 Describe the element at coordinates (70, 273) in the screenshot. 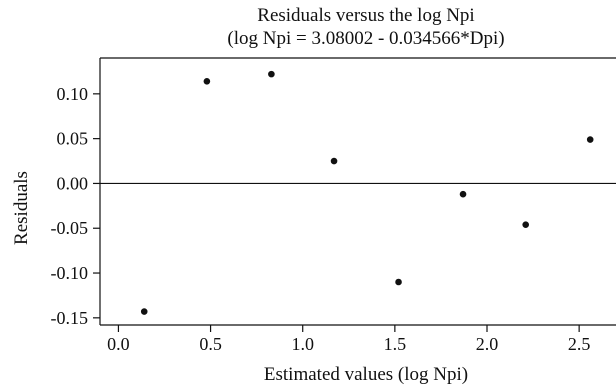

I see `y-tick-label: -0.10` at that location.